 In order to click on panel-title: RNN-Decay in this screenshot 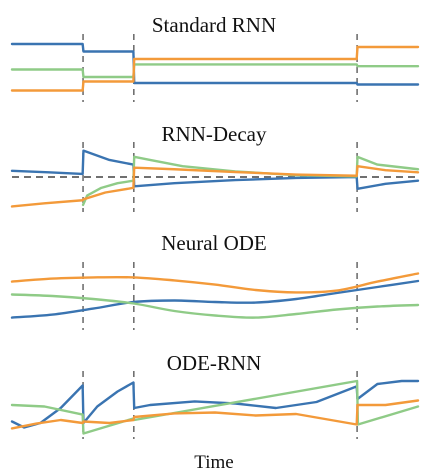, I will do `click(214, 134)`.